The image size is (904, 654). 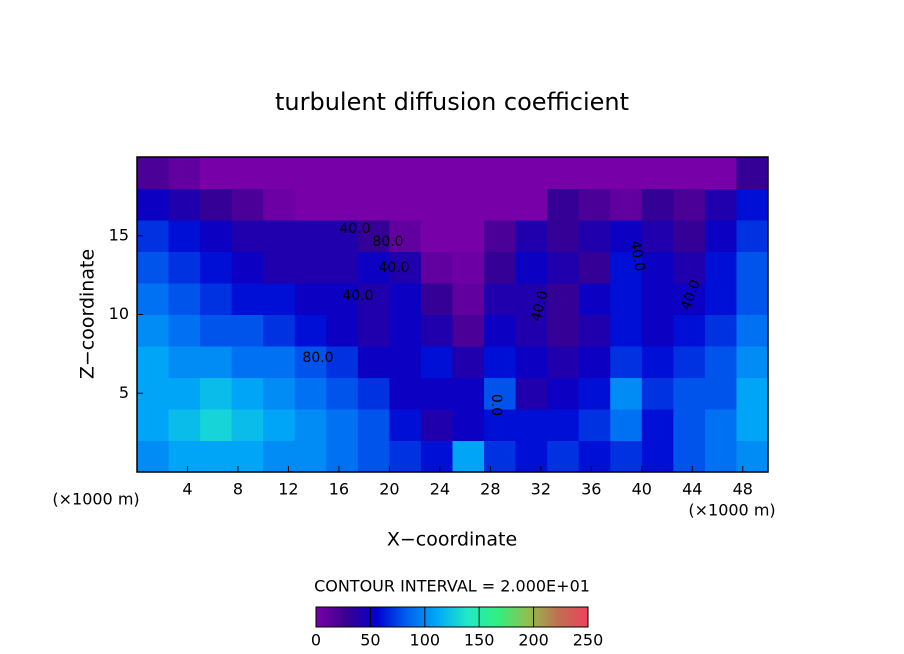 I want to click on x-tick-label: 4, so click(x=187, y=489).